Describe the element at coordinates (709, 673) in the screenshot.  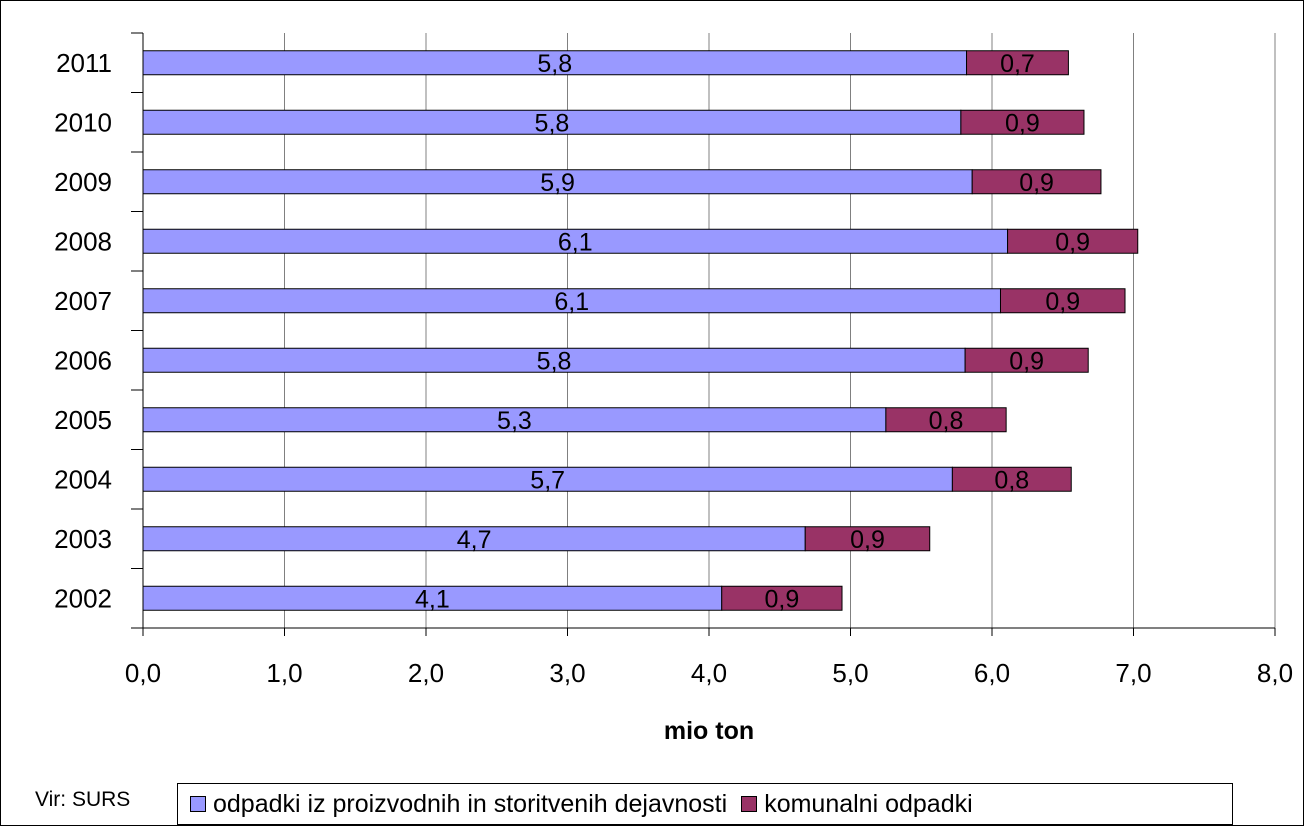
I see `x-tick-label: 4,0` at that location.